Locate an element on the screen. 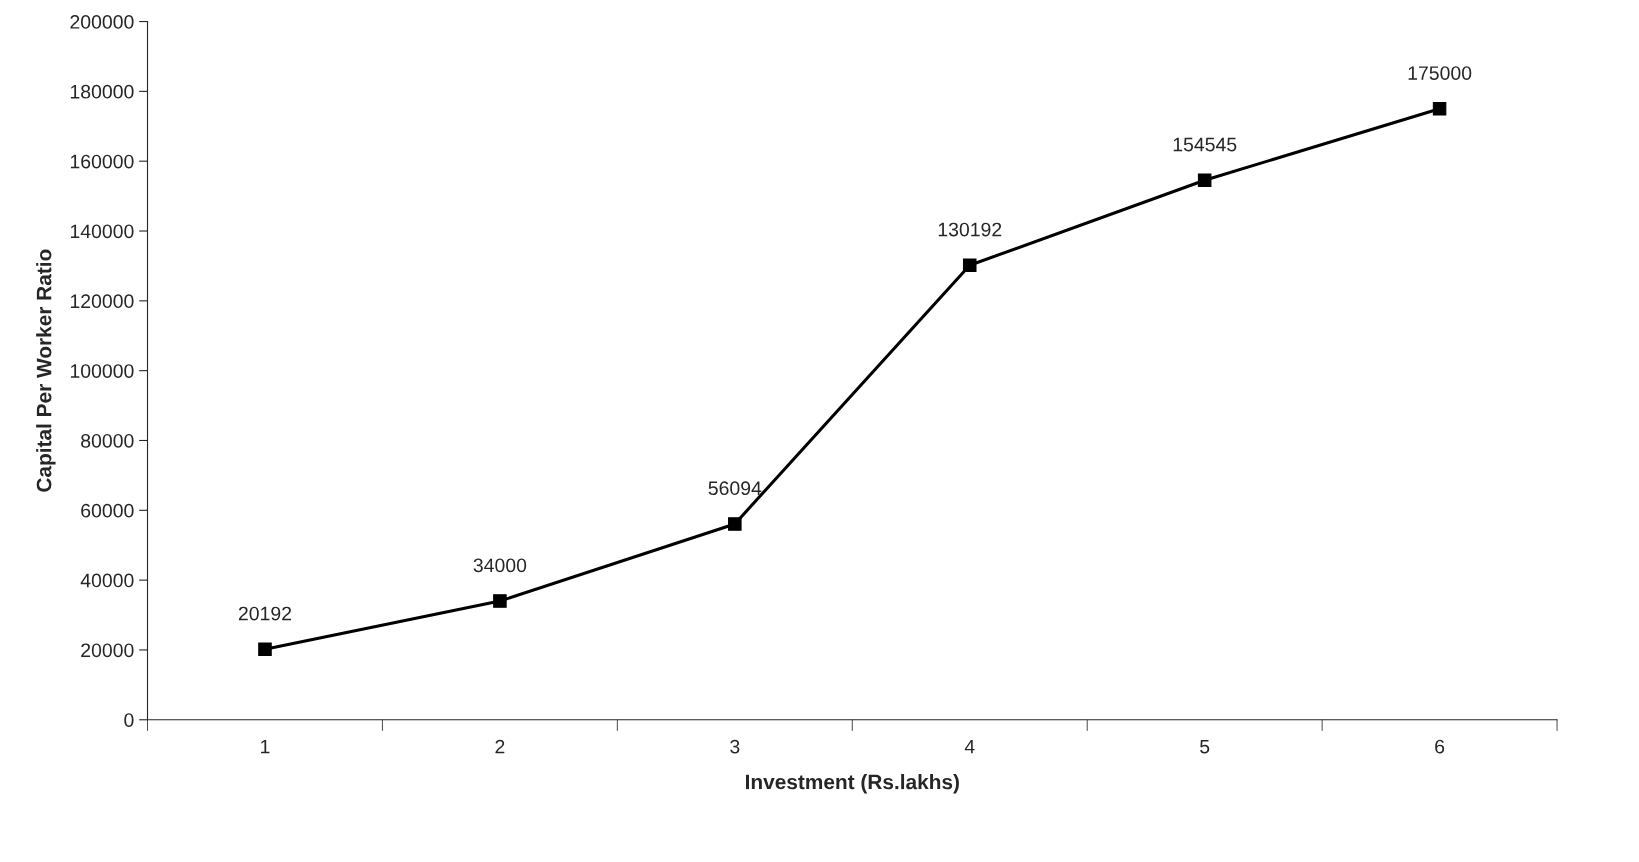 This screenshot has width=1639, height=862. y-axis-title: Capital Per Worker Ratio is located at coordinates (46, 370).